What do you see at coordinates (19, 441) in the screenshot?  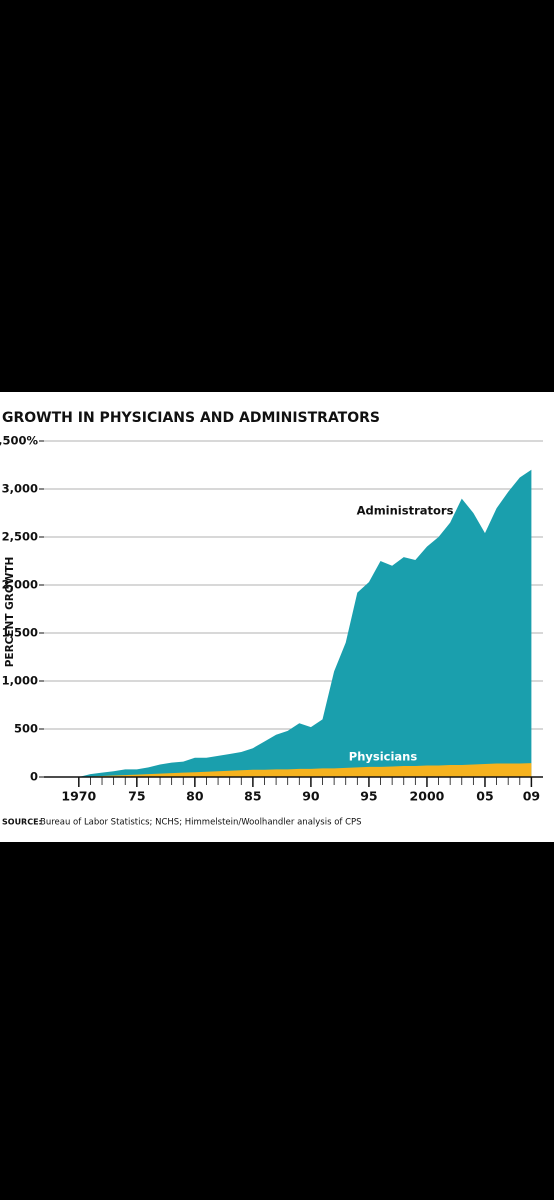 I see `y-tick-label: 3,500%` at bounding box center [19, 441].